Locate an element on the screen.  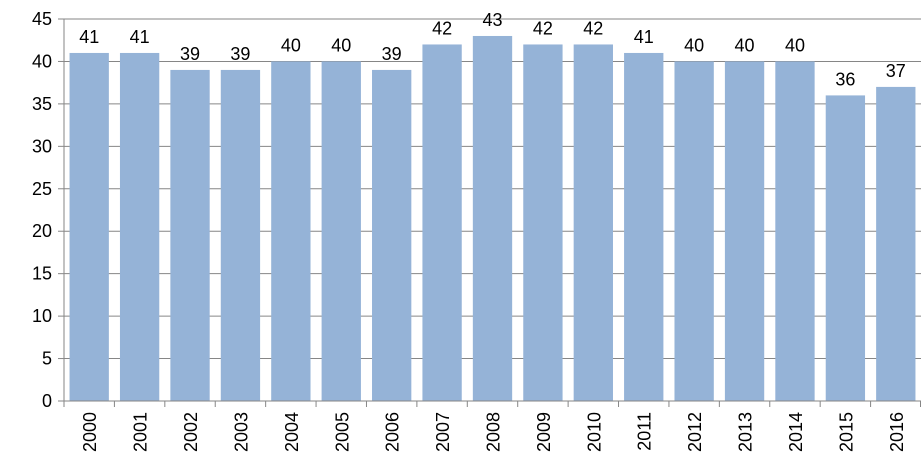
x-tick-label-2009: 2009 is located at coordinates (544, 432).